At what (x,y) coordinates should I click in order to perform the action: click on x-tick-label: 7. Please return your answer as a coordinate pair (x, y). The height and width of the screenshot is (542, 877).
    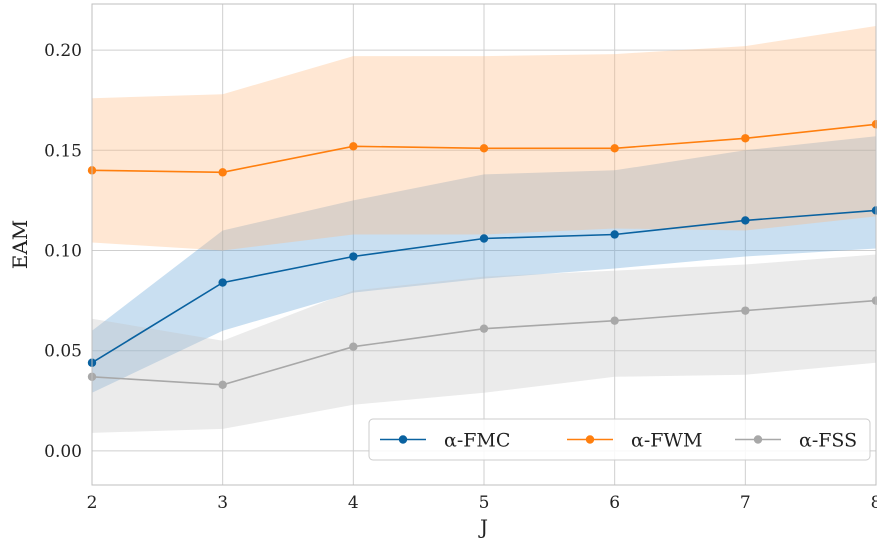
    Looking at the image, I should click on (745, 503).